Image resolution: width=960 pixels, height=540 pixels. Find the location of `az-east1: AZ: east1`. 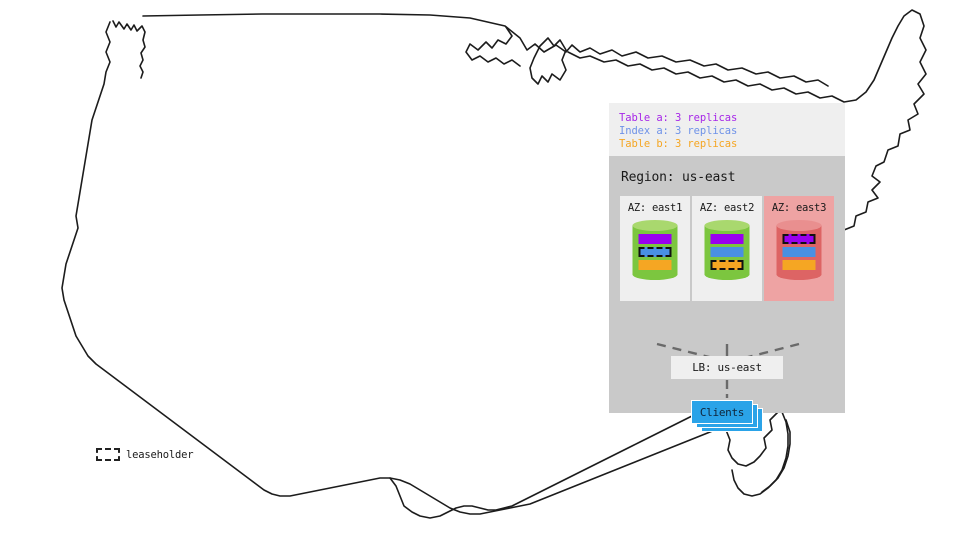

az-east1: AZ: east1 is located at coordinates (655, 248).